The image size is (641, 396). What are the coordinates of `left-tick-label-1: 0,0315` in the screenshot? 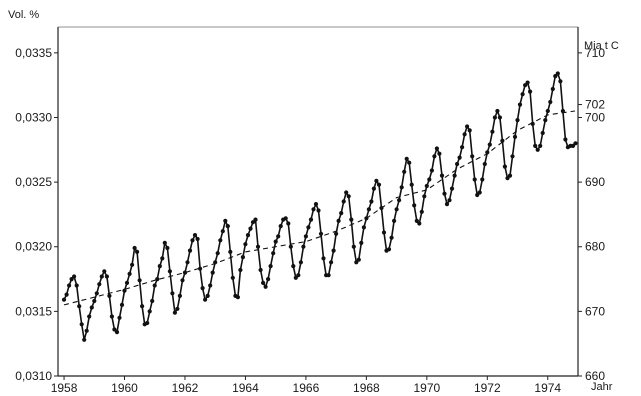 It's located at (33, 311).